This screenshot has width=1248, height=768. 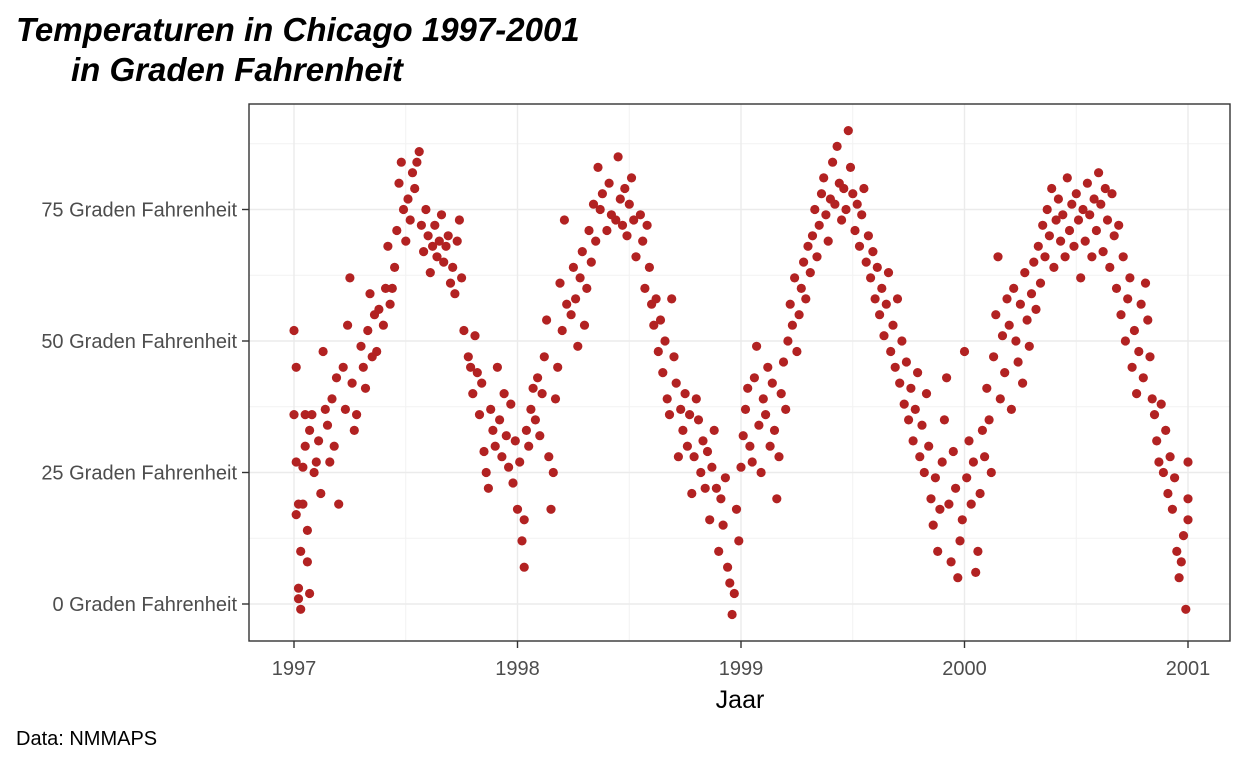 I want to click on y-tick-label: 25 Graden Fahrenheit, so click(x=139, y=474).